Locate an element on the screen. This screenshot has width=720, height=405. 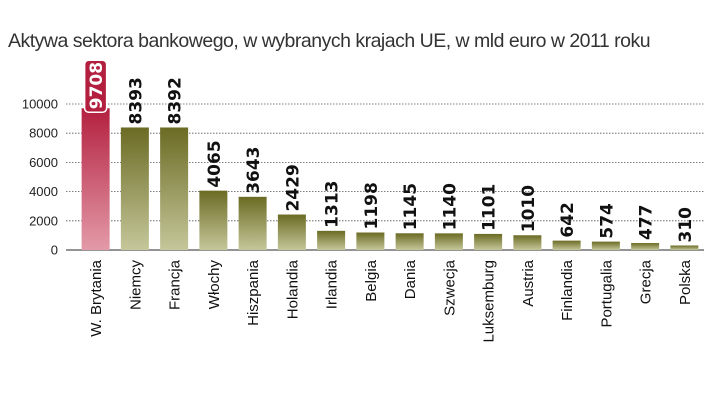
data-label: 3643 is located at coordinates (254, 169).